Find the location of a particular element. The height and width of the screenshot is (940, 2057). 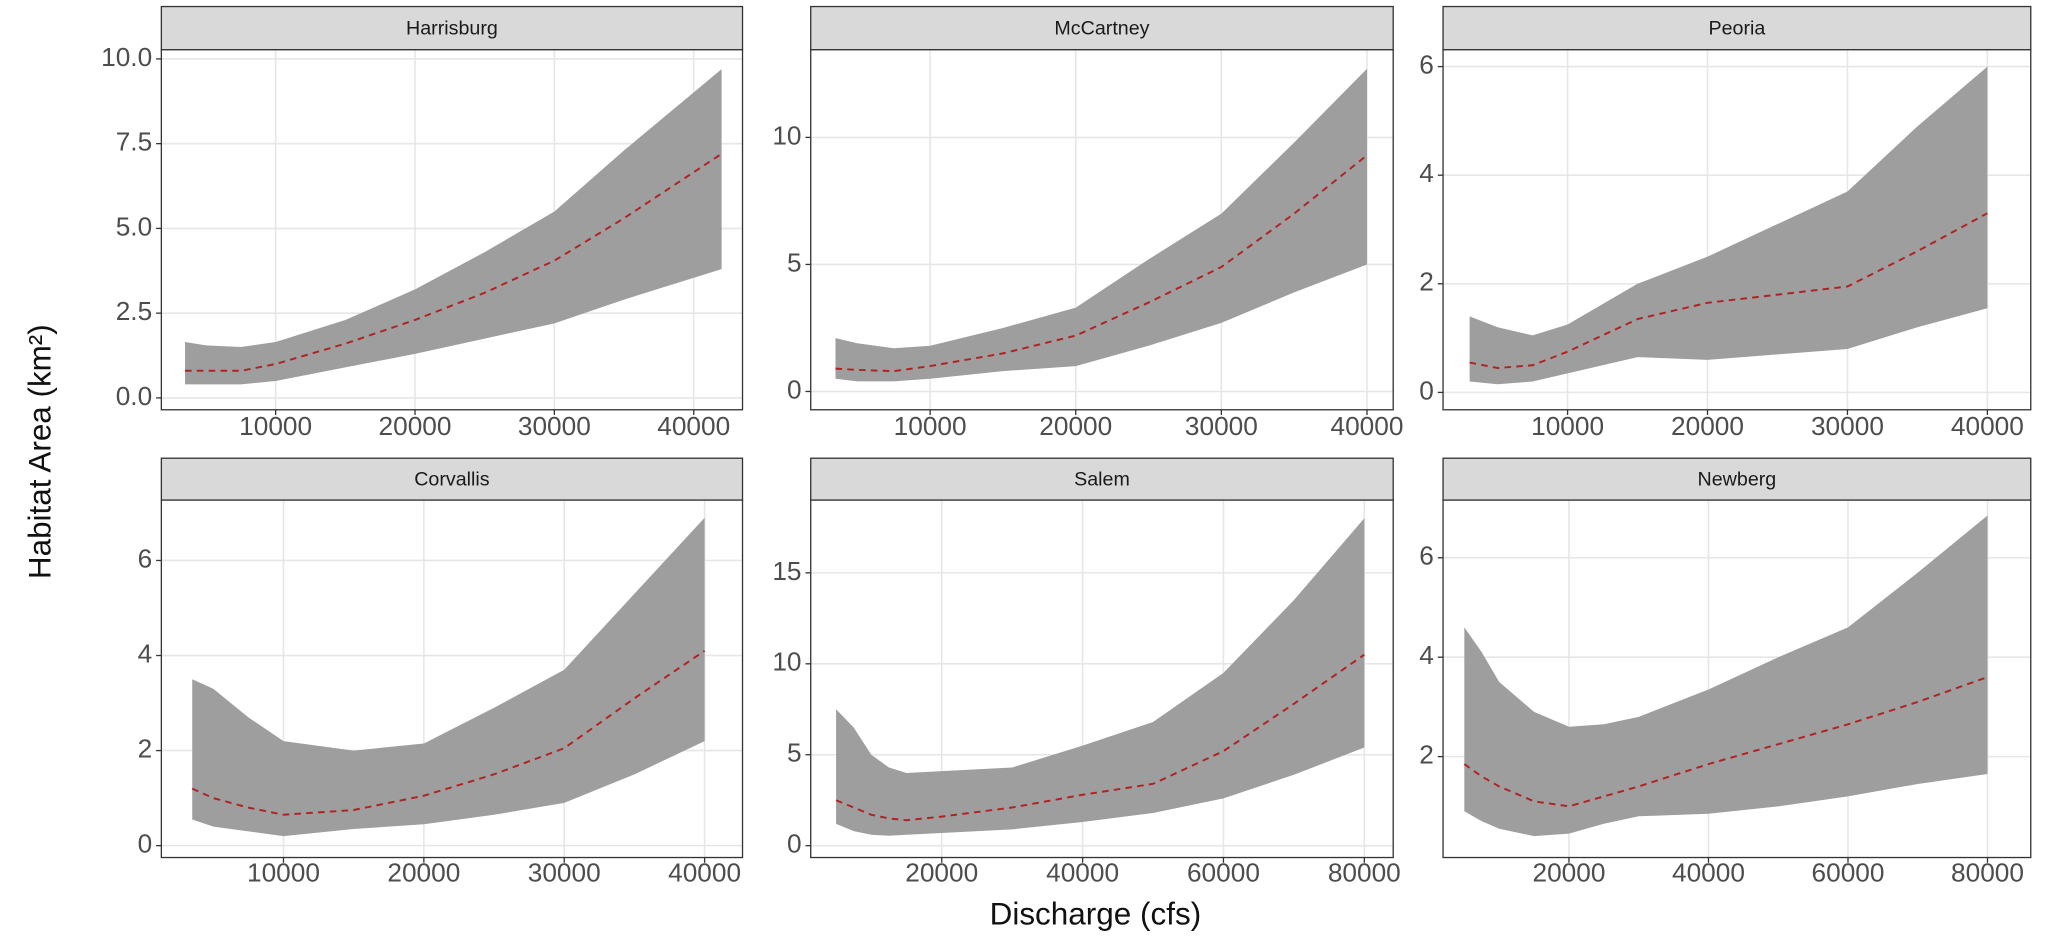

strip-title: Peoria is located at coordinates (1736, 29).